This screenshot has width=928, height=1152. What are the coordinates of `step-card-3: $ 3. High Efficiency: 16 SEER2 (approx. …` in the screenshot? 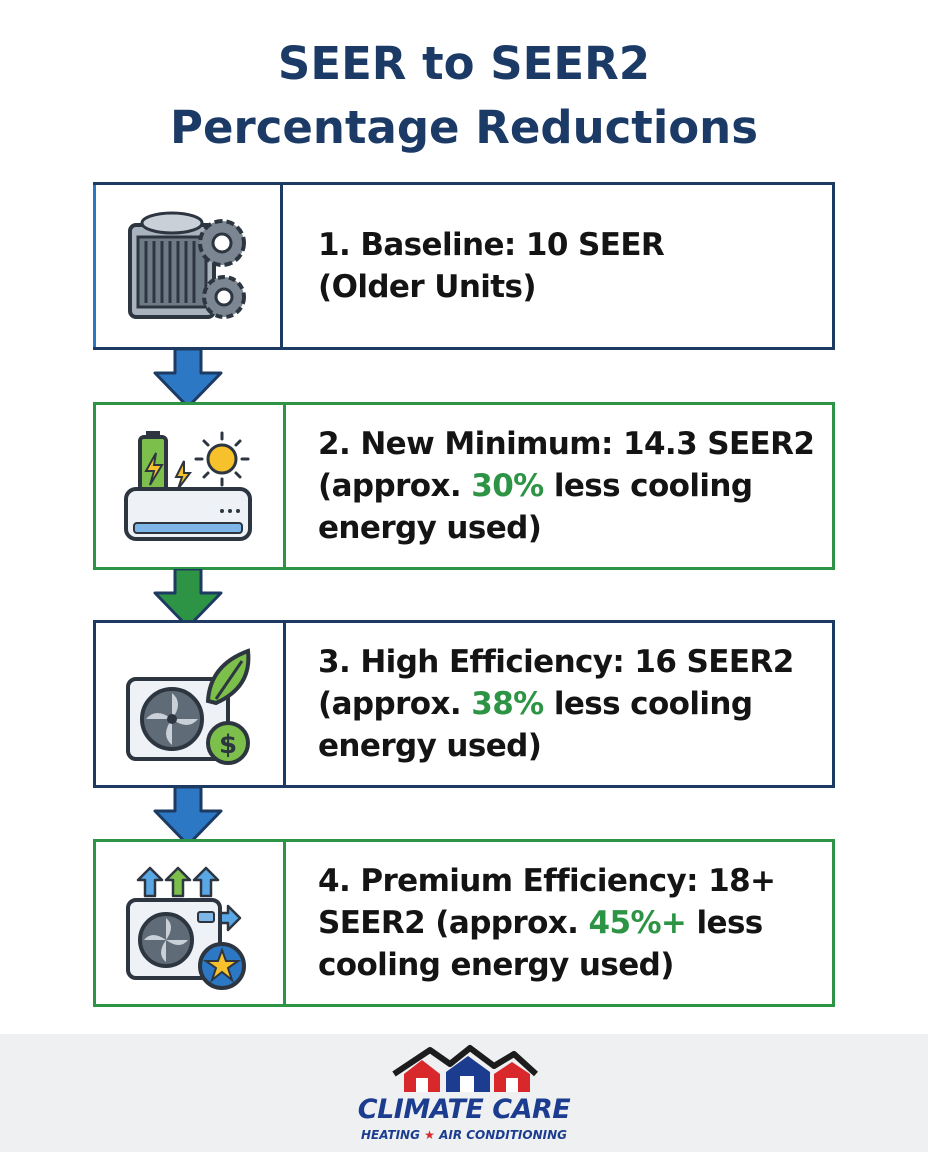 It's located at (464, 704).